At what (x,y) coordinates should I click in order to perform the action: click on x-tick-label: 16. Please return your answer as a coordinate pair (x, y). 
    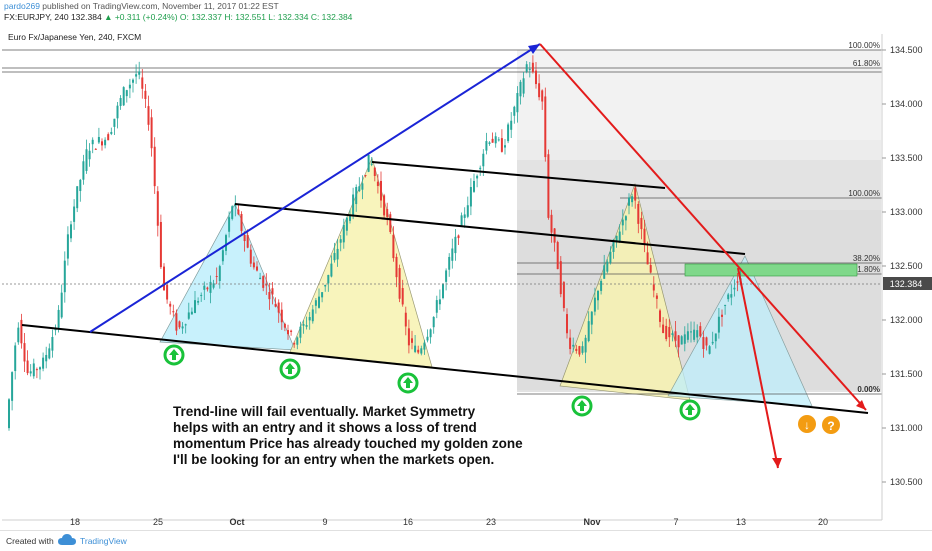
    Looking at the image, I should click on (408, 522).